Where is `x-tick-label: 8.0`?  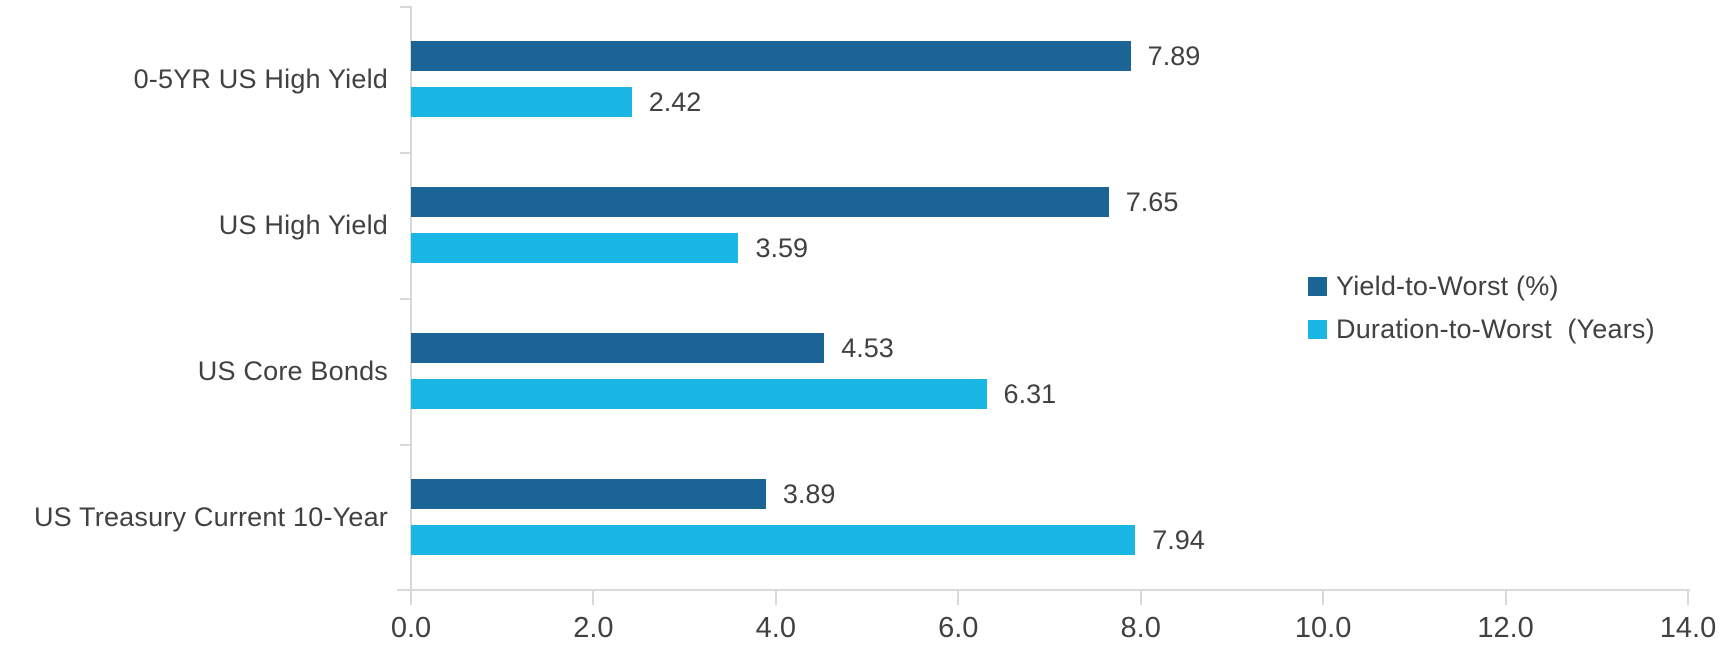
x-tick-label: 8.0 is located at coordinates (1140, 628).